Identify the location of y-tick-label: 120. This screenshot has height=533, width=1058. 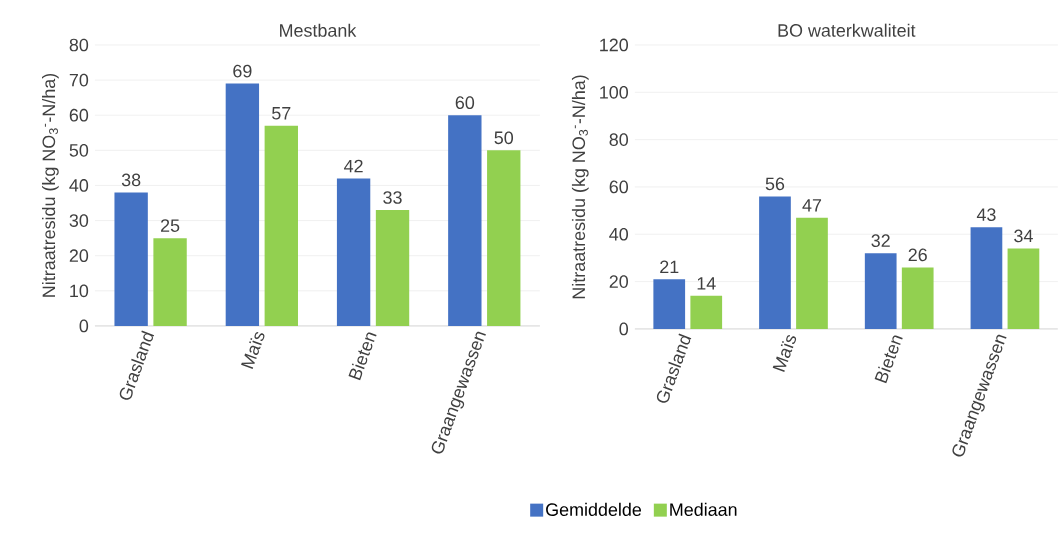
(614, 45).